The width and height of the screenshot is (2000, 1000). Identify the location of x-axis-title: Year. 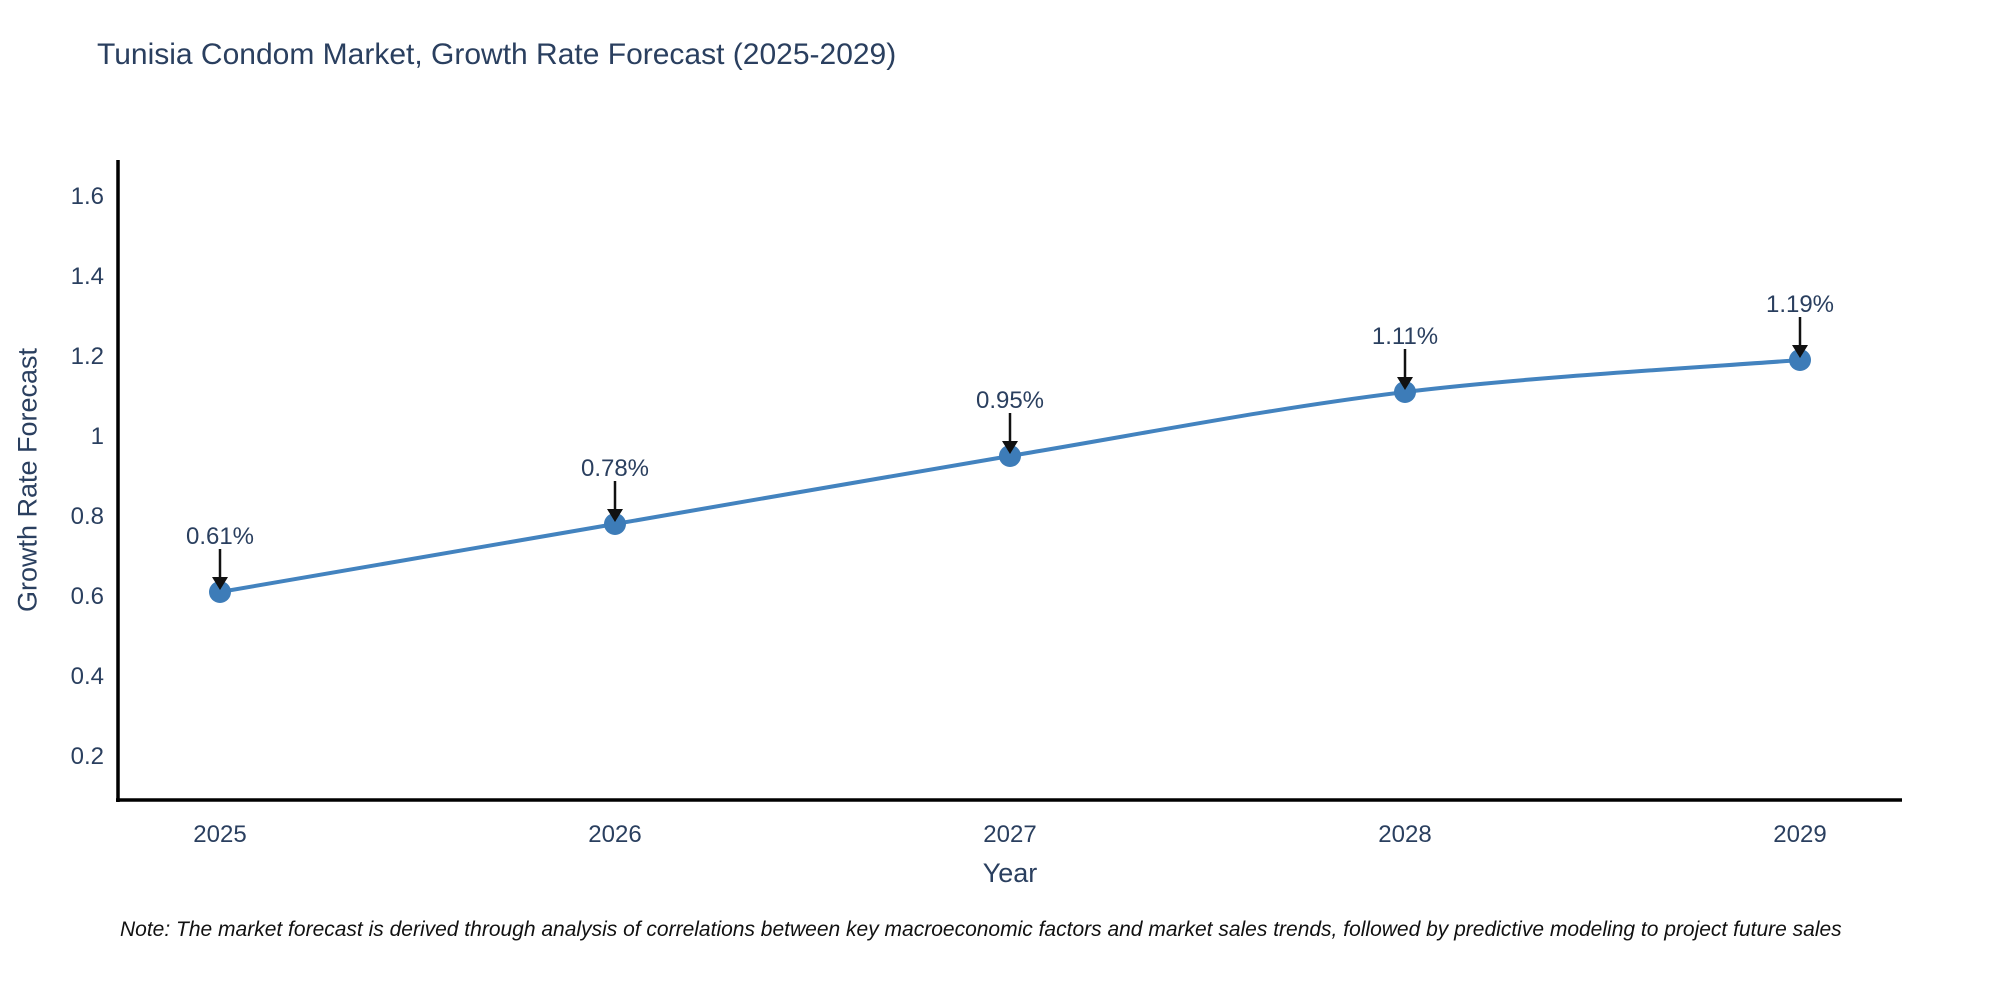
(1010, 873).